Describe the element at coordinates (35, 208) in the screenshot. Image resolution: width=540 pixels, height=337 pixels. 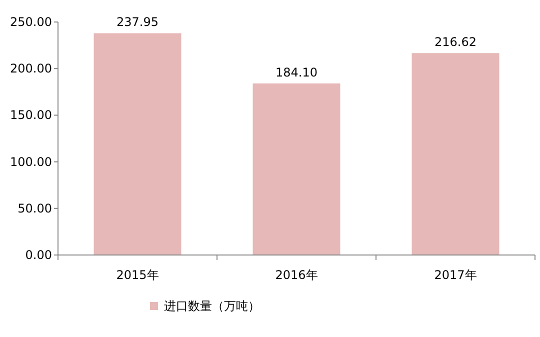
I see `y-tick-label: 50.00` at that location.